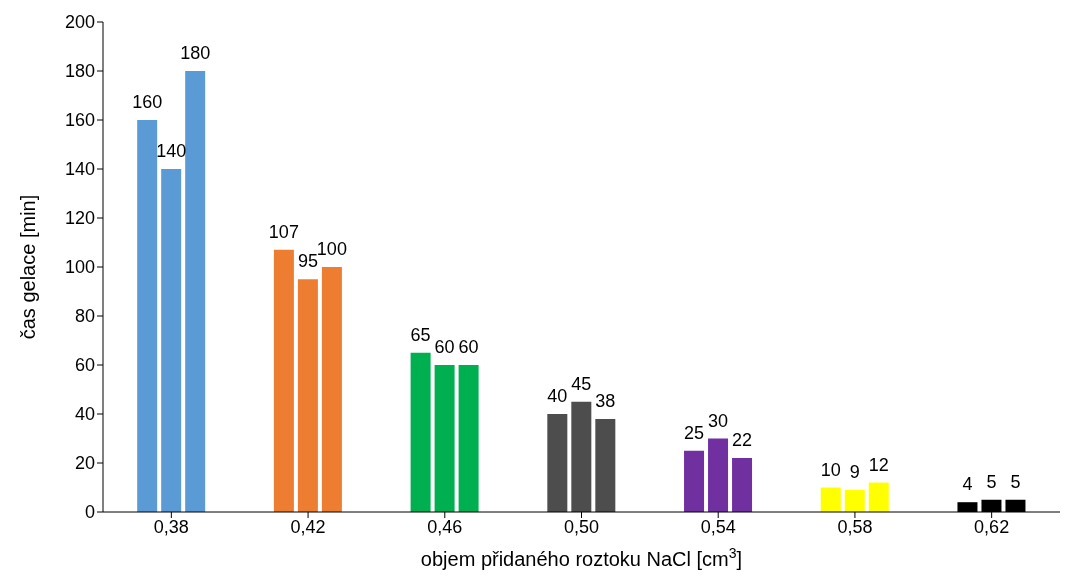 Image resolution: width=1073 pixels, height=588 pixels. Describe the element at coordinates (581, 383) in the screenshot. I see `data-label: 45` at that location.